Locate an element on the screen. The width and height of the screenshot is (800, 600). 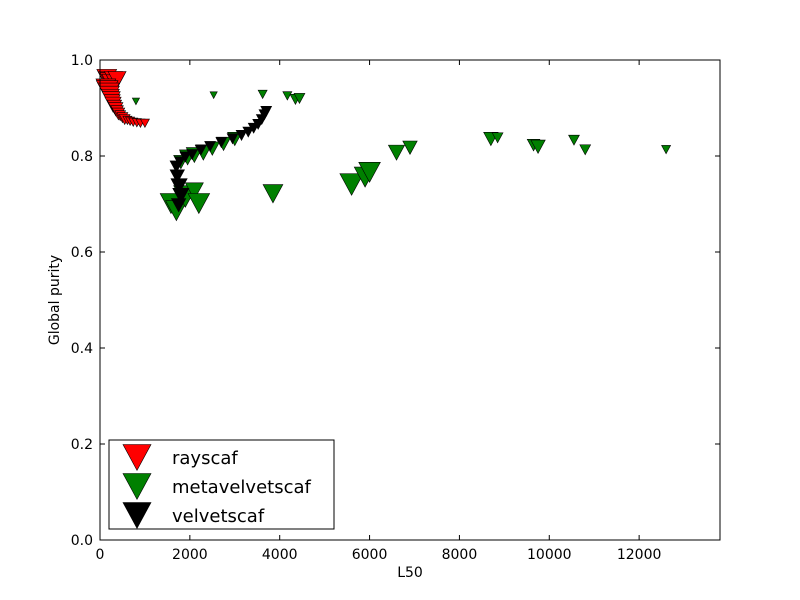
x-tick-label: 2000 is located at coordinates (190, 555).